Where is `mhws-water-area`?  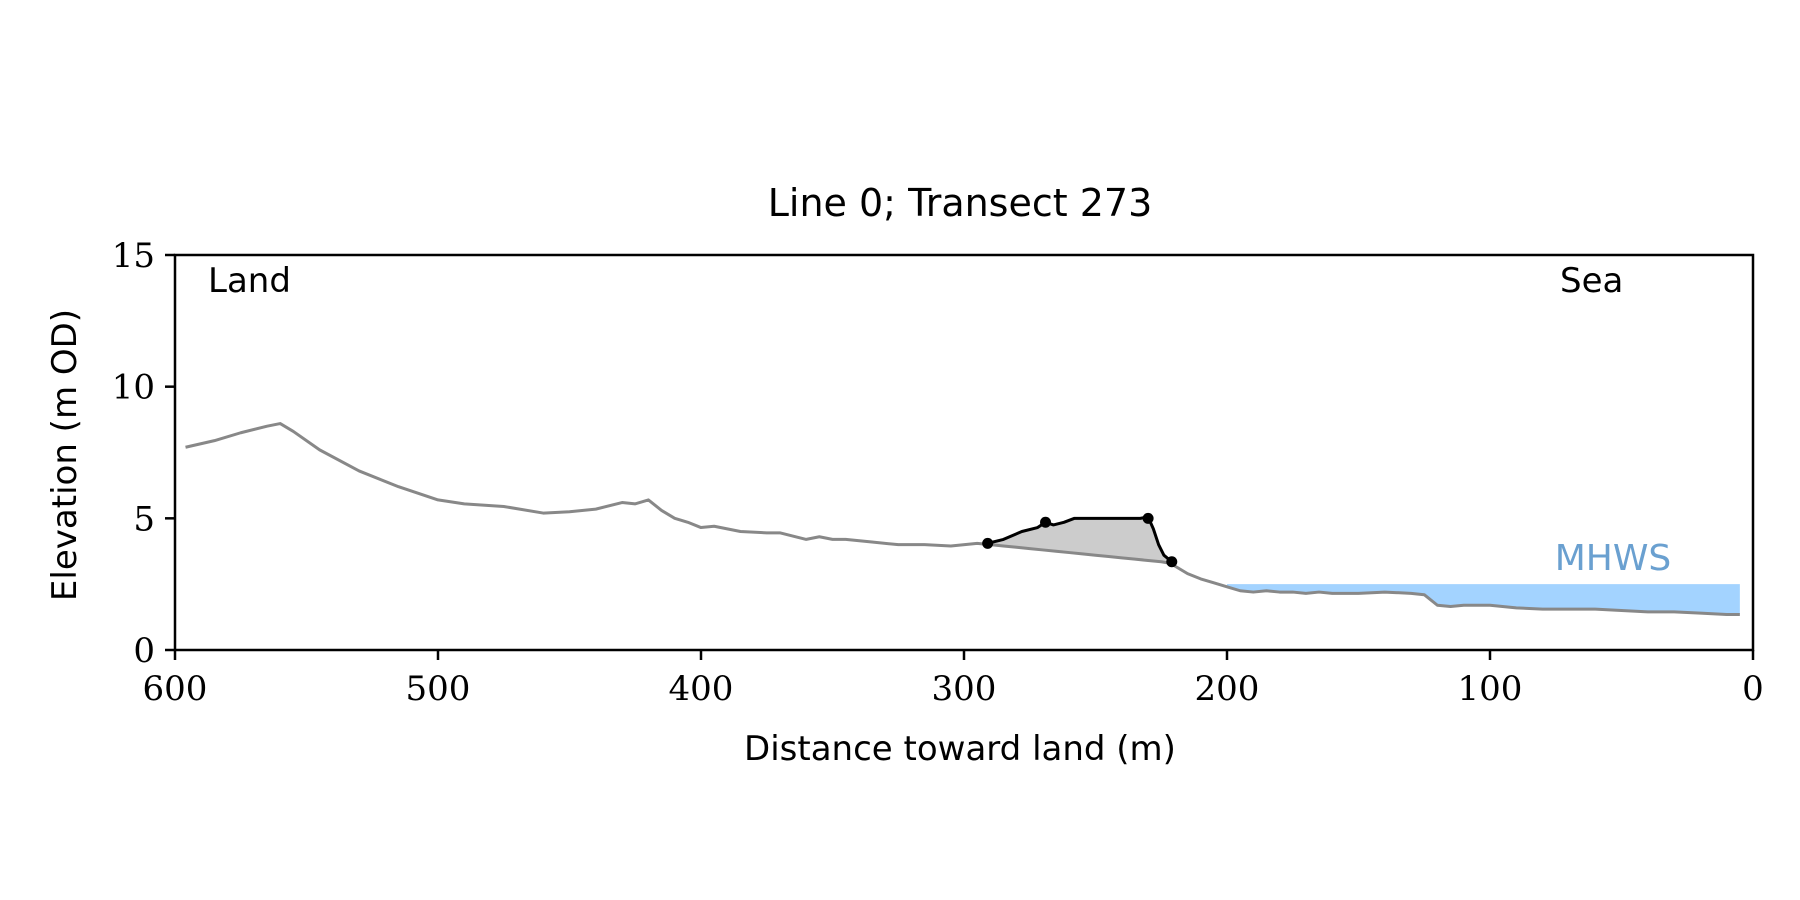 mhws-water-area is located at coordinates (1483, 599).